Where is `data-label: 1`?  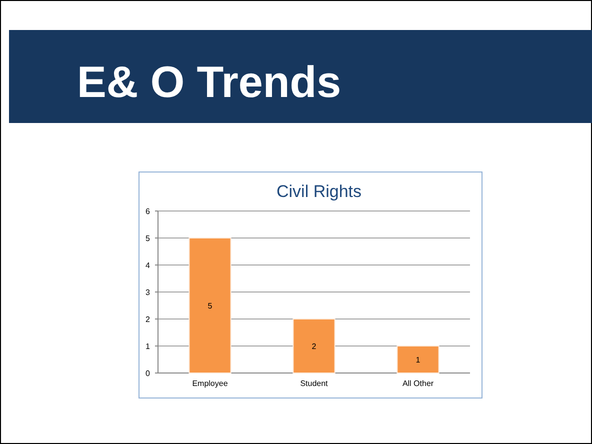
data-label: 1 is located at coordinates (418, 360).